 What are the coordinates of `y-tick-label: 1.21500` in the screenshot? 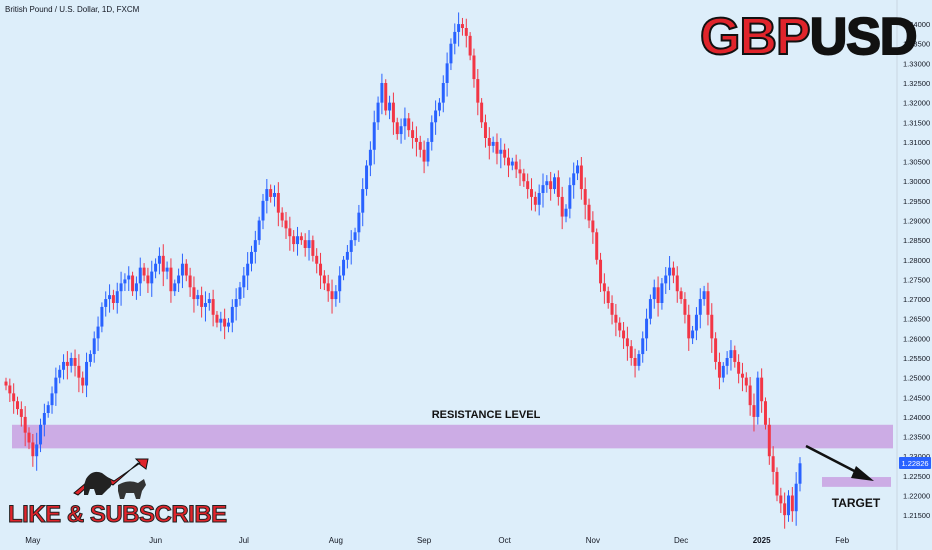 It's located at (916, 515).